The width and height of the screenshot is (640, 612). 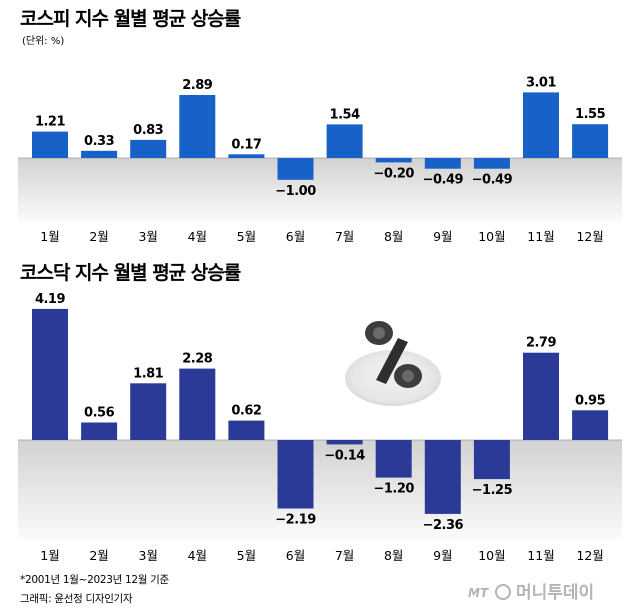 I want to click on kospi-negative-zone, so click(x=320, y=190).